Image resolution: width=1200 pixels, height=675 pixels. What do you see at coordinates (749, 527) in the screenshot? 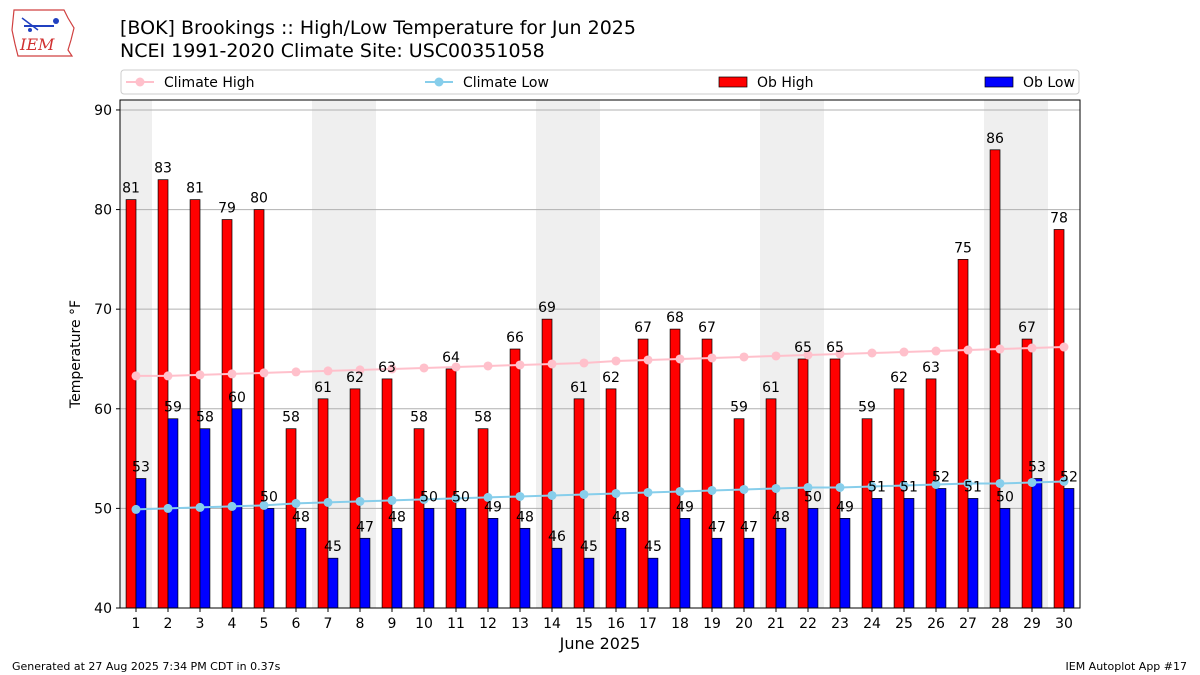
I see `ob-low-label: 47` at bounding box center [749, 527].